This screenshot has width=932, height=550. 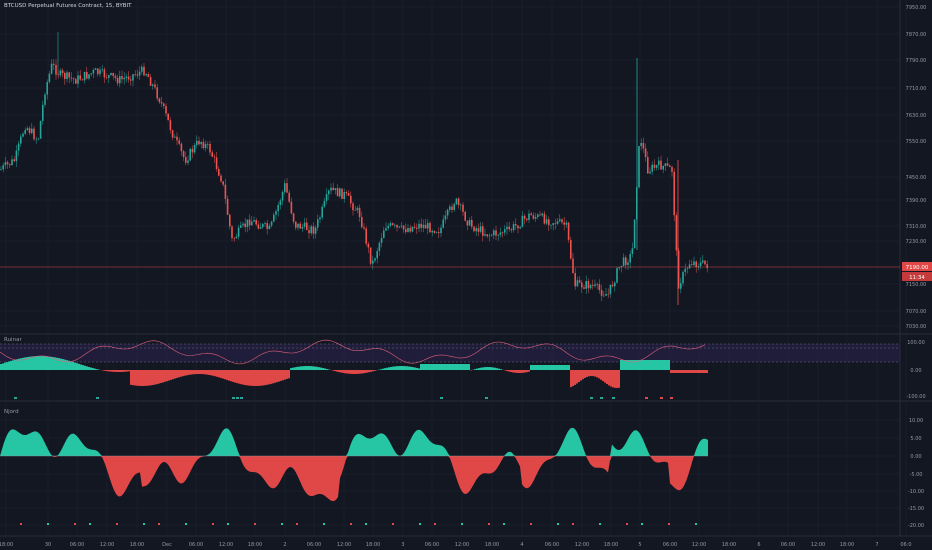 I want to click on njord-panel, so click(x=354, y=476).